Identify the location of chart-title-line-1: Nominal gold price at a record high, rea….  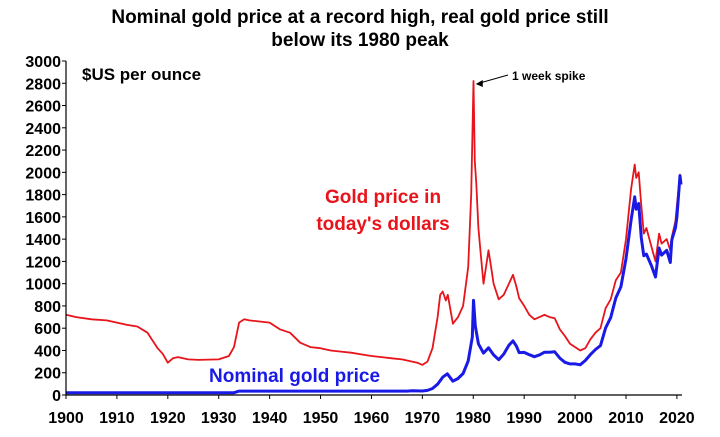
(360, 17).